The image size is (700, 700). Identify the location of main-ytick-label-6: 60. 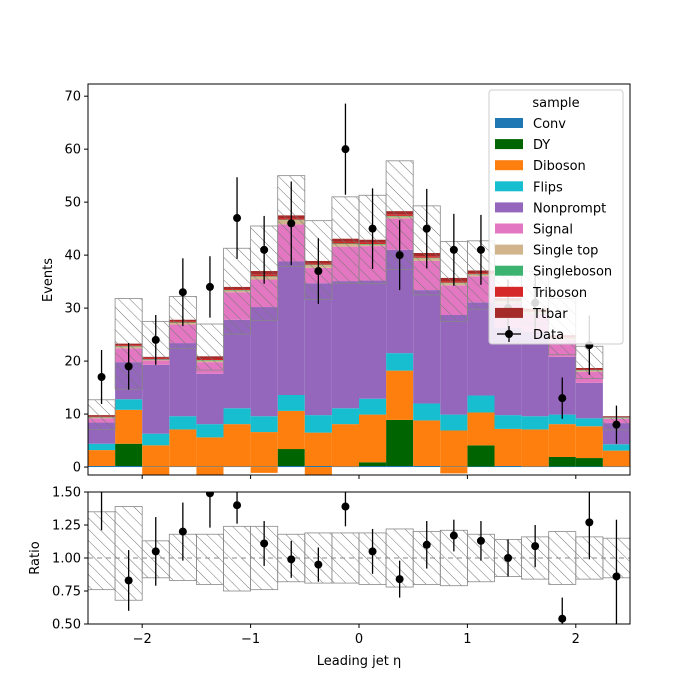
(72, 150).